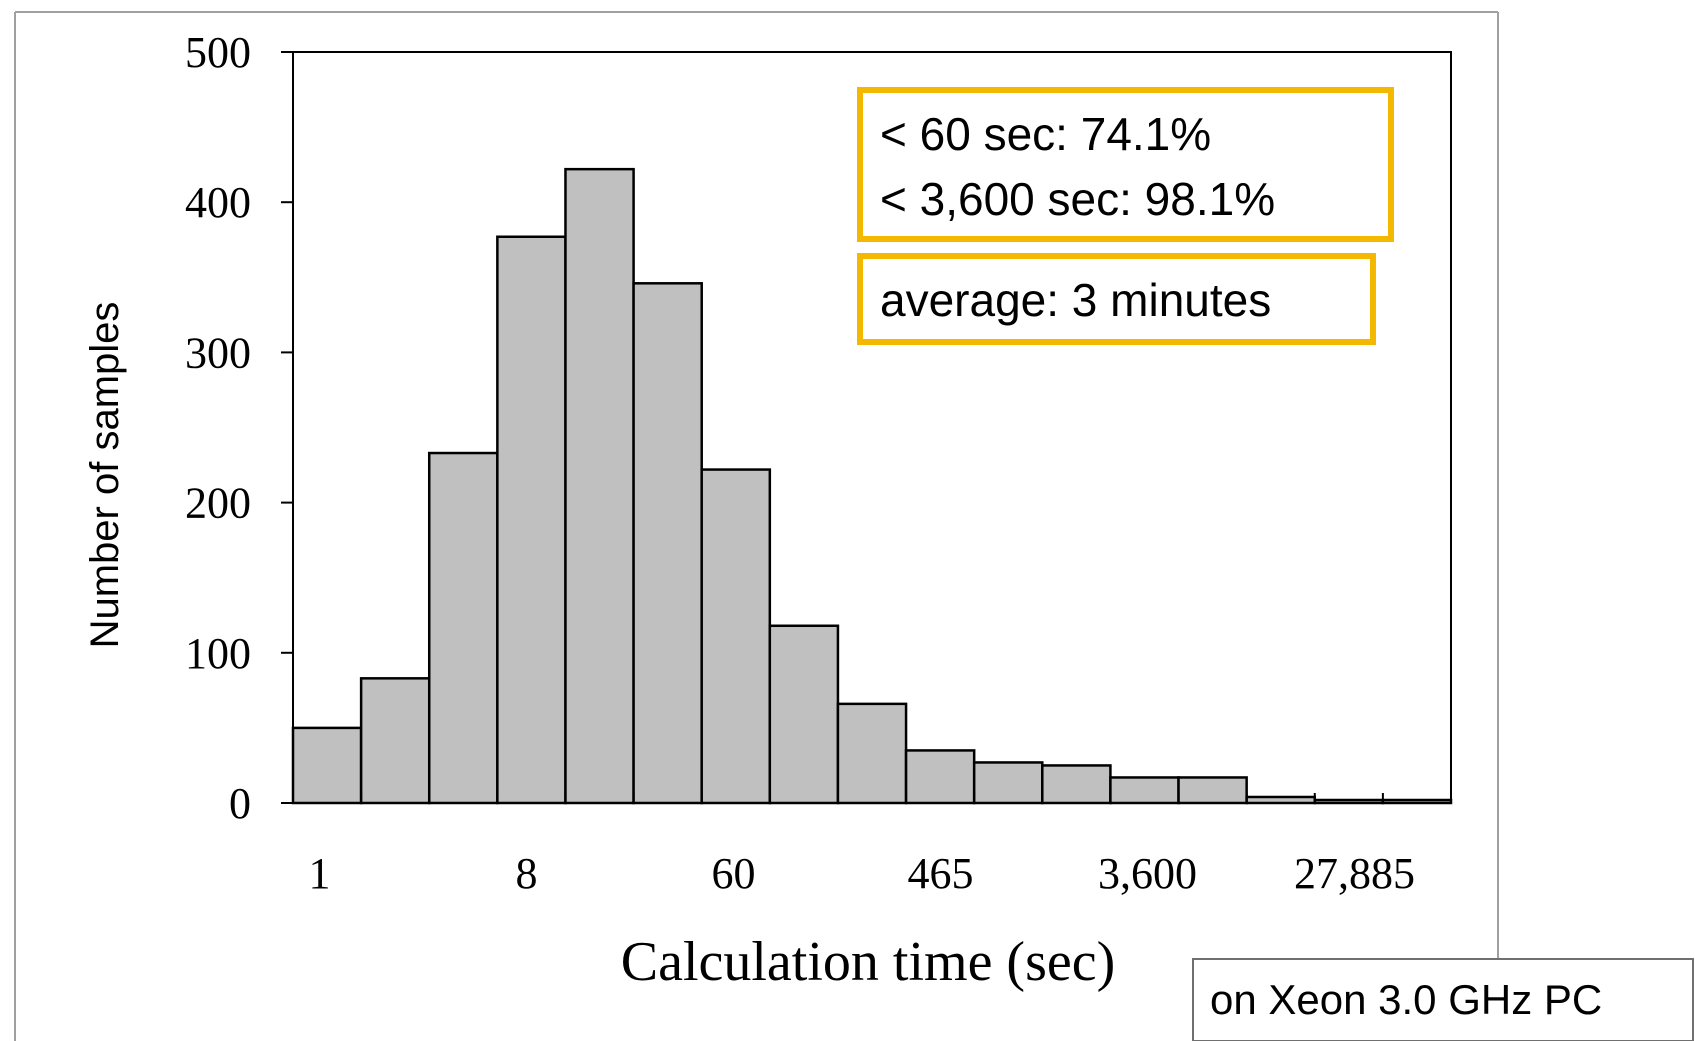  Describe the element at coordinates (1077, 199) in the screenshot. I see `annotation-3600sec: < 3,600 sec: 98.1%` at that location.